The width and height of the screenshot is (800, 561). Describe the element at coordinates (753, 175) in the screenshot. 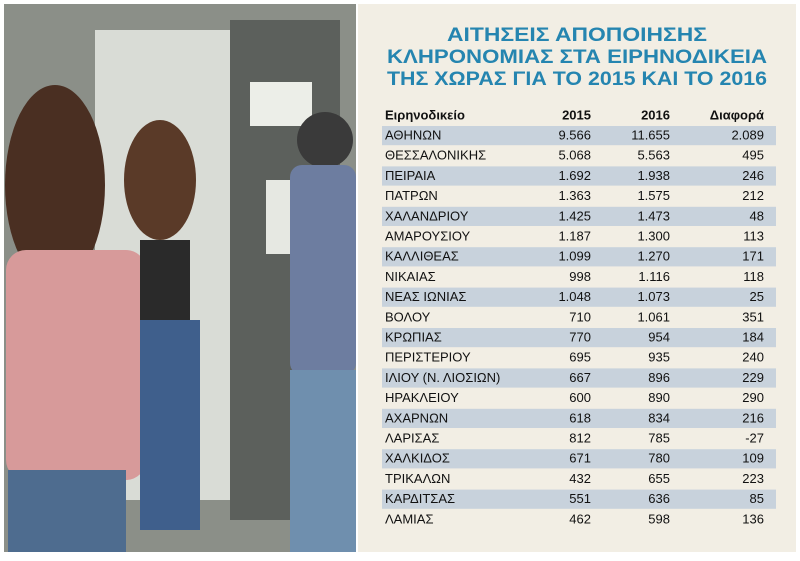

I see `cell-value: 246` at that location.